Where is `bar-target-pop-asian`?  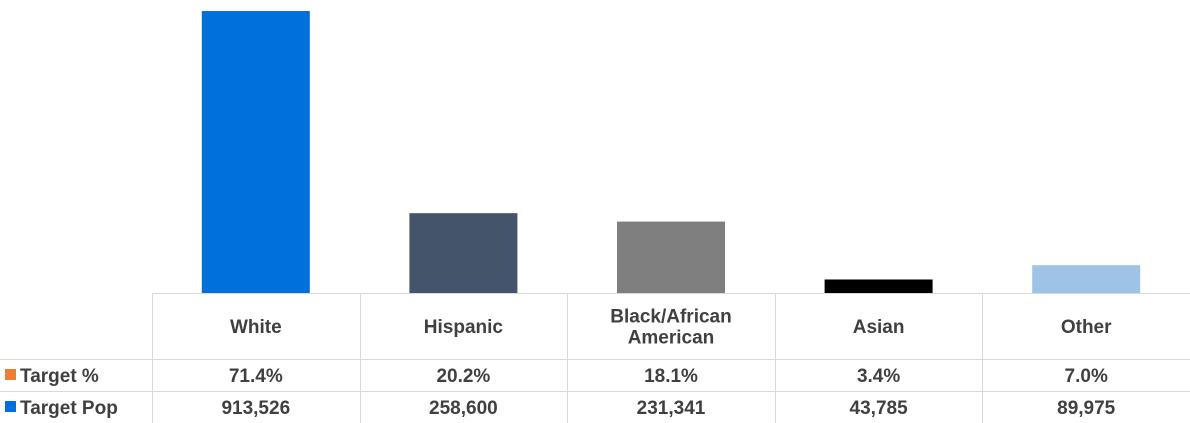
bar-target-pop-asian is located at coordinates (878, 286).